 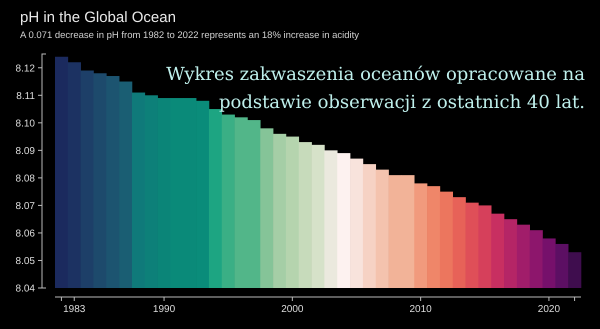 What do you see at coordinates (190, 35) in the screenshot?
I see `chart-subtitle: A 0.071 decrease in pH from 1982 to 2022 represents an 18% increase in acidity` at bounding box center [190, 35].